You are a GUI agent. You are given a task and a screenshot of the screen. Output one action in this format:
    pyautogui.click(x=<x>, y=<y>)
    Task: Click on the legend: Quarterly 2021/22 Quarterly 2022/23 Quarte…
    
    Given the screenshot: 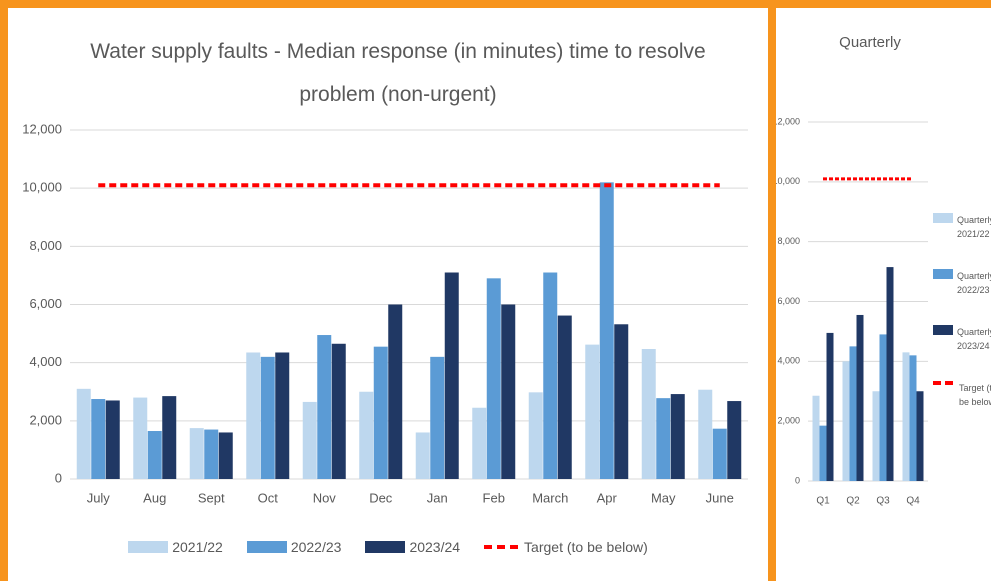 What is the action you would take?
    pyautogui.click(x=962, y=311)
    